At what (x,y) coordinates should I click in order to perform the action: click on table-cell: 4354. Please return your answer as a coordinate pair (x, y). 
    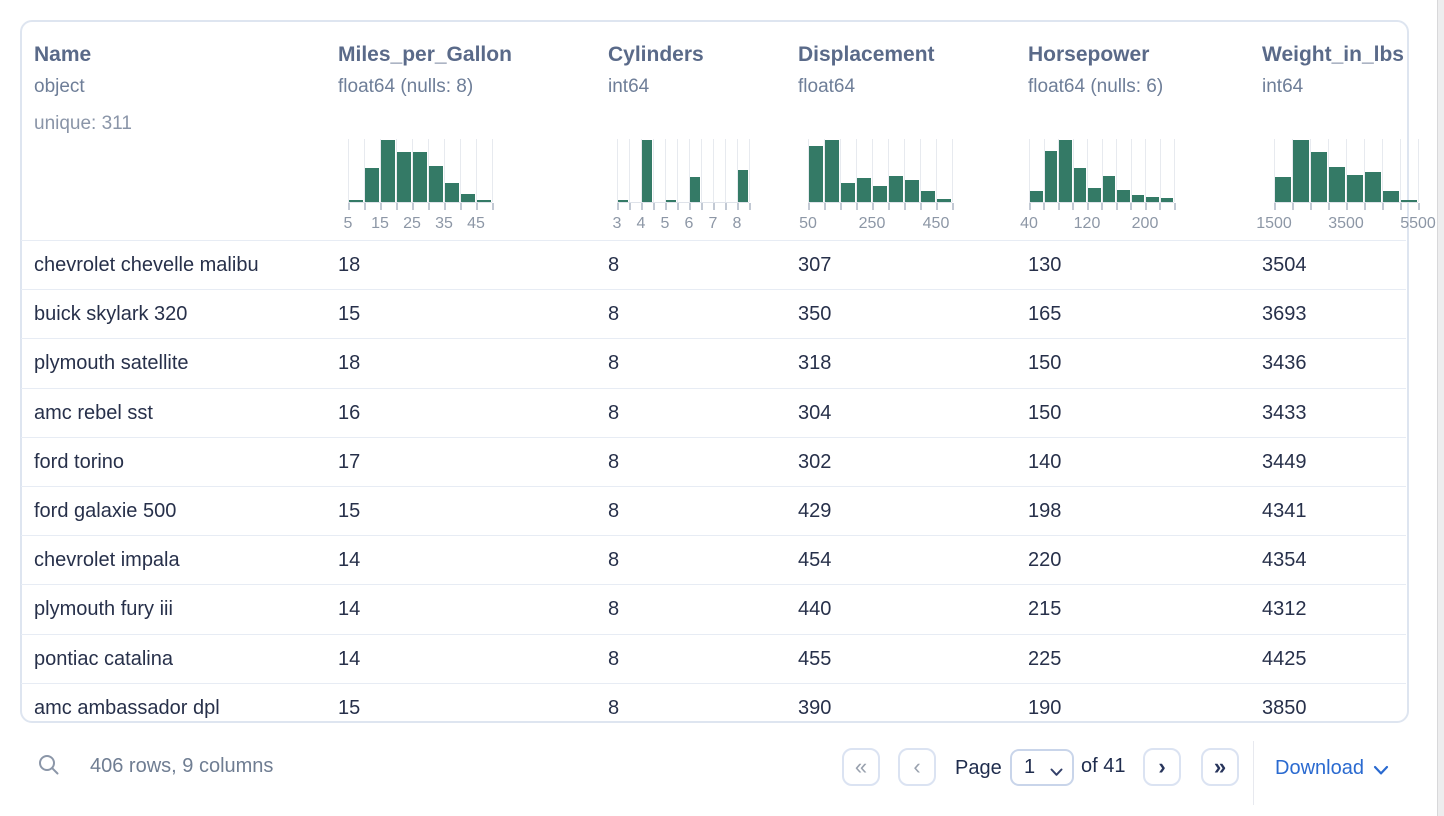
    Looking at the image, I should click on (1284, 560).